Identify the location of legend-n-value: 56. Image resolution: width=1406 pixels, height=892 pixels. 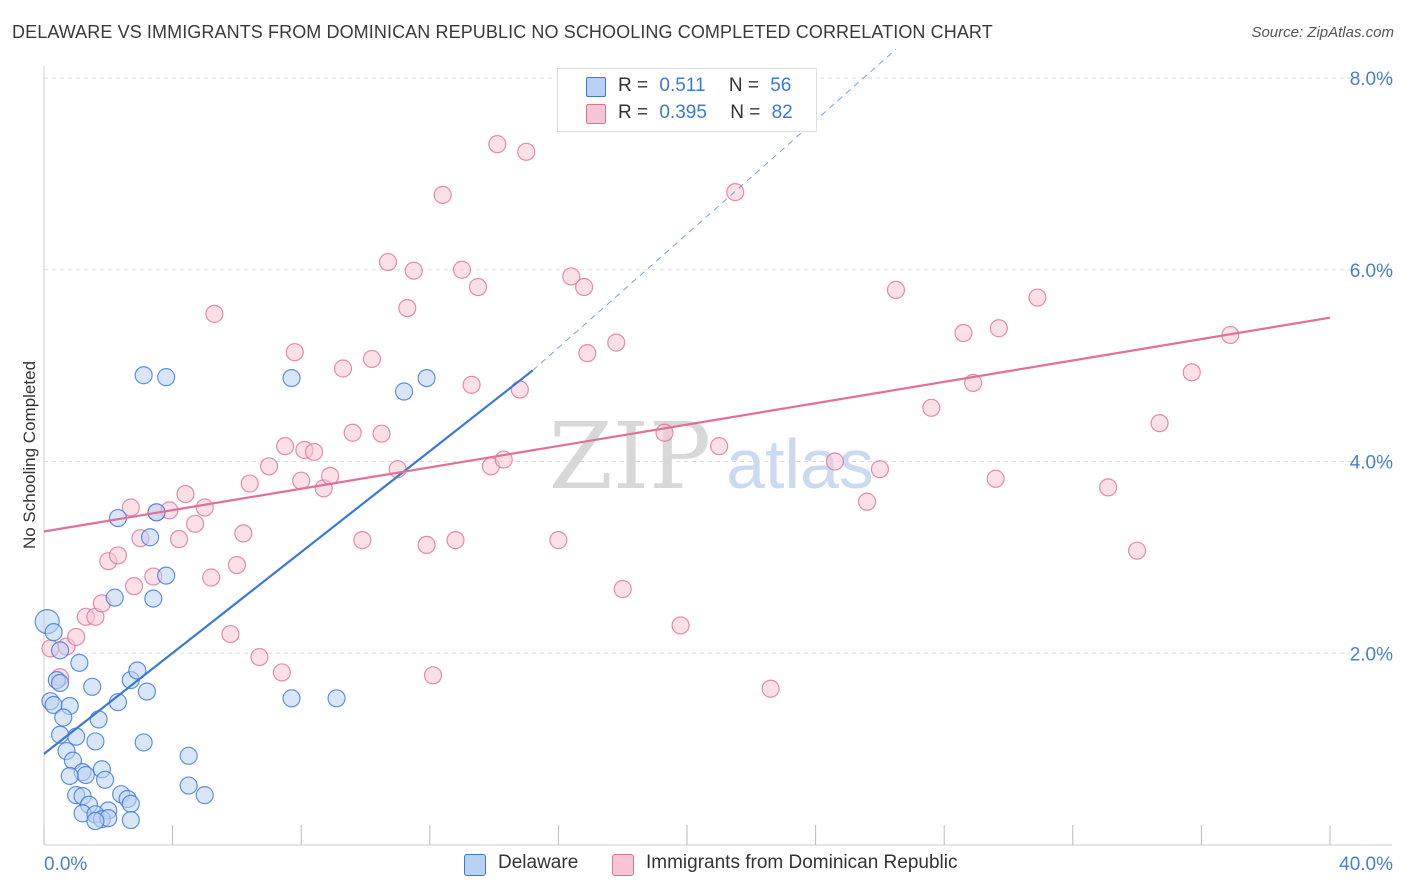
(781, 85).